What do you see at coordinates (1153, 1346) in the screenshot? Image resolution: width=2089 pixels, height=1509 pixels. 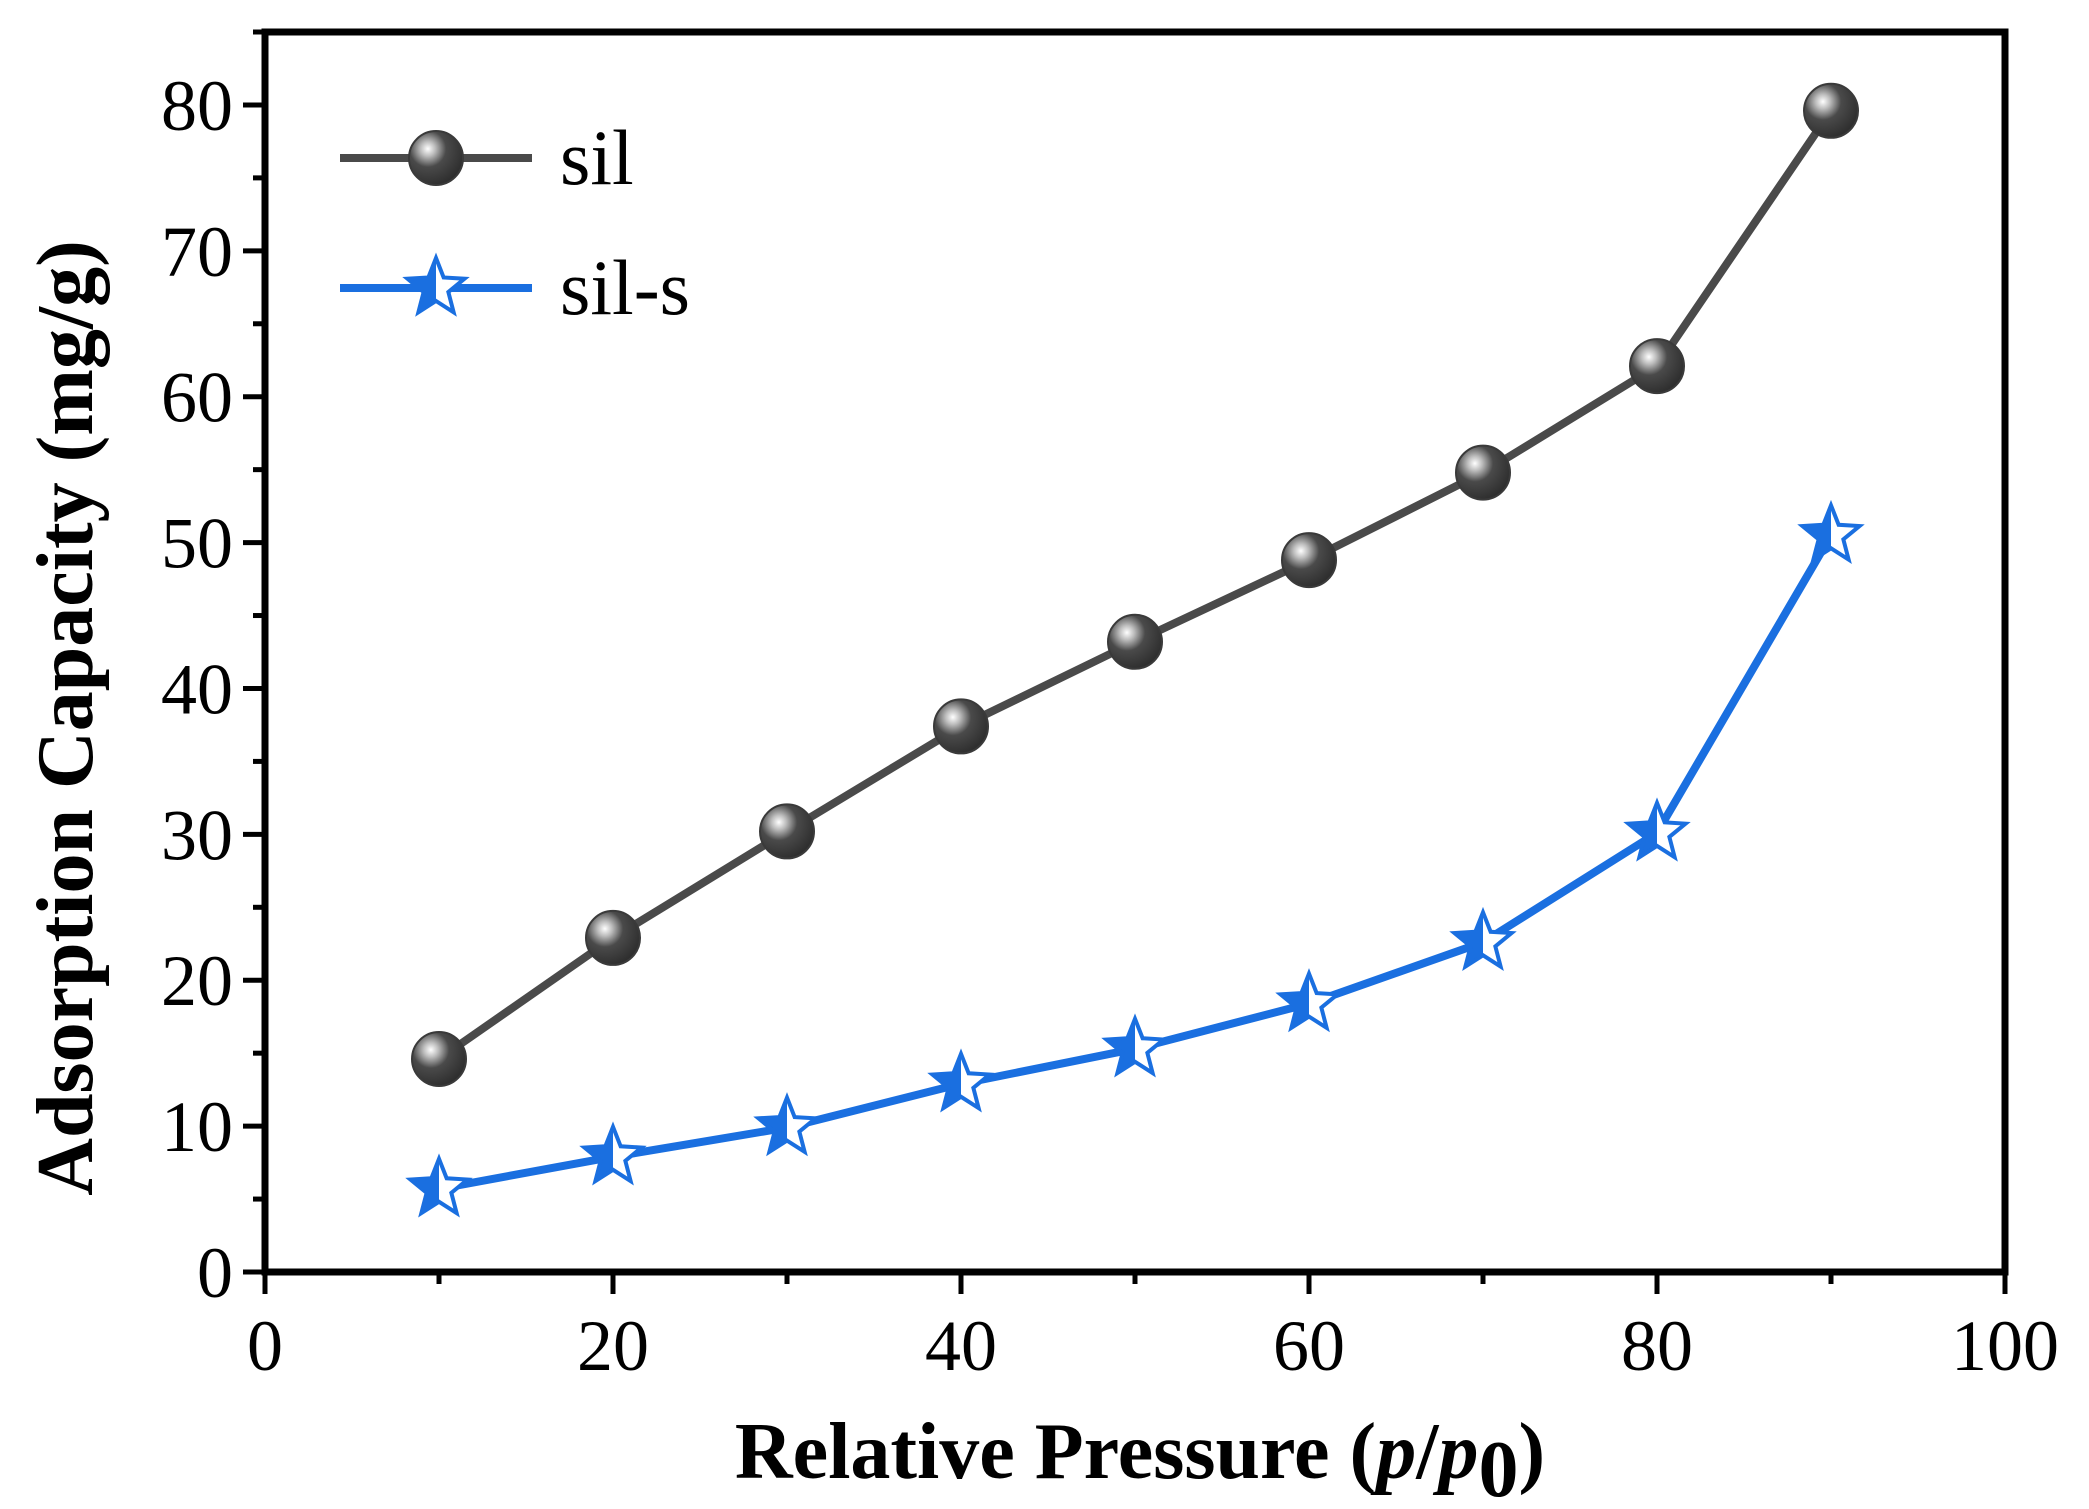 I see `x-tick-labels: 0 20 40 60 80 100` at bounding box center [1153, 1346].